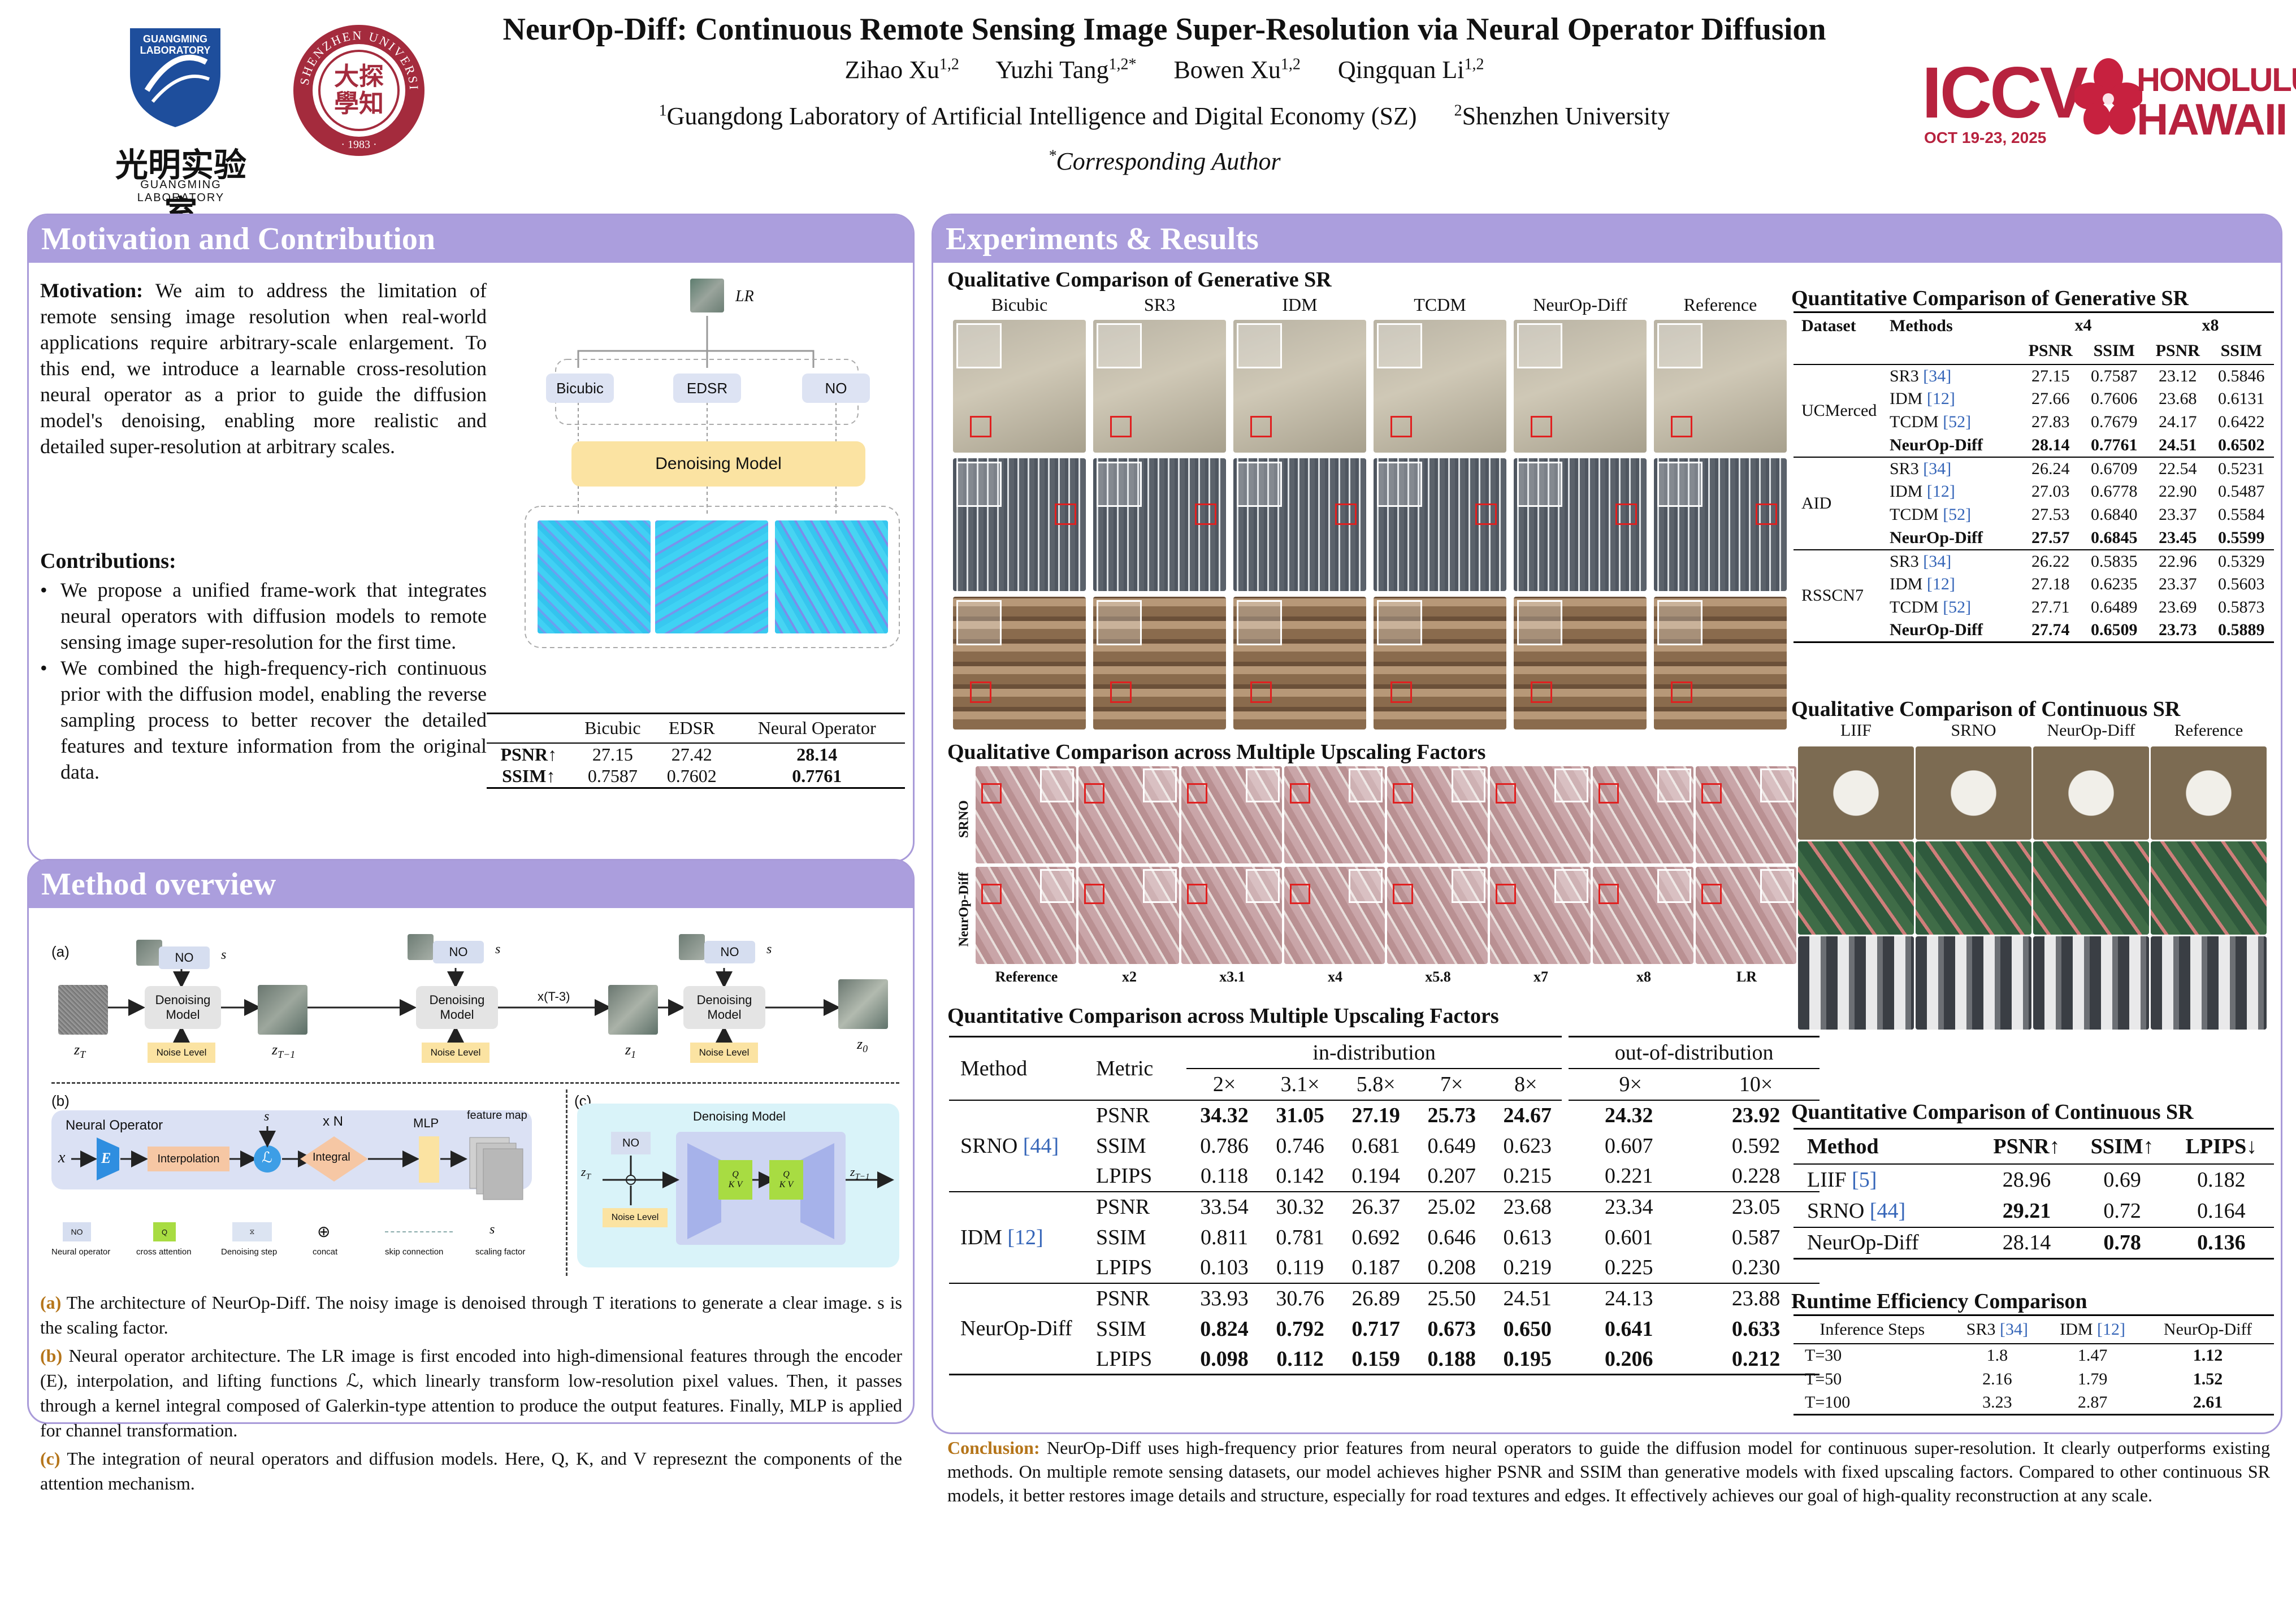  I want to click on method-cell: IDM [12], so click(1002, 1237).